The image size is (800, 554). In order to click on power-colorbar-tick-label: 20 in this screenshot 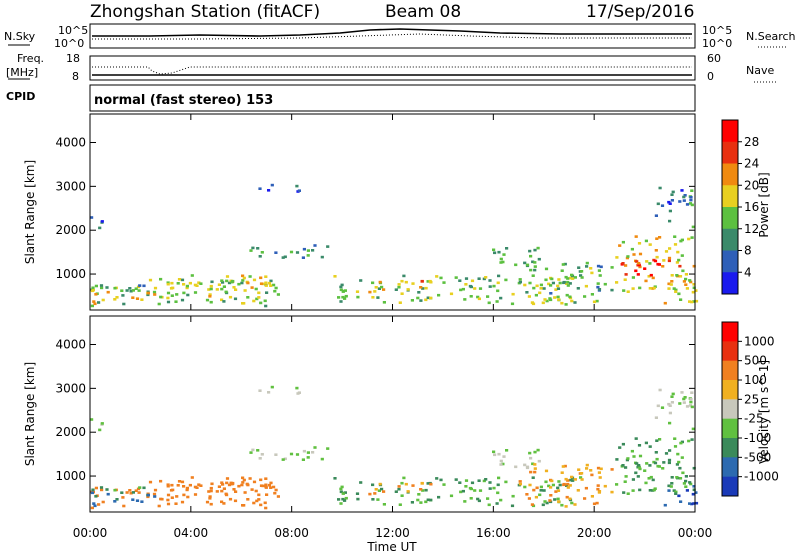, I will do `click(751, 185)`.